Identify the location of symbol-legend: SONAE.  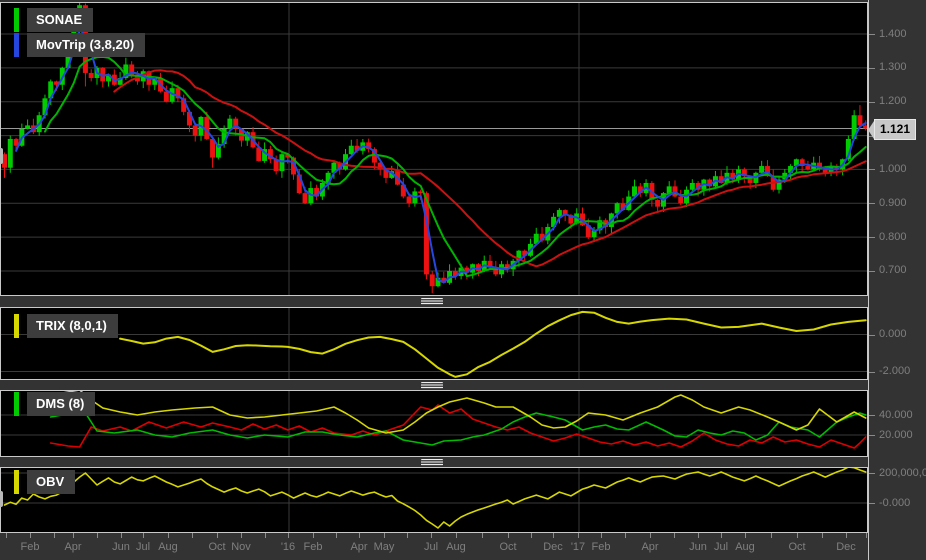
(54, 20).